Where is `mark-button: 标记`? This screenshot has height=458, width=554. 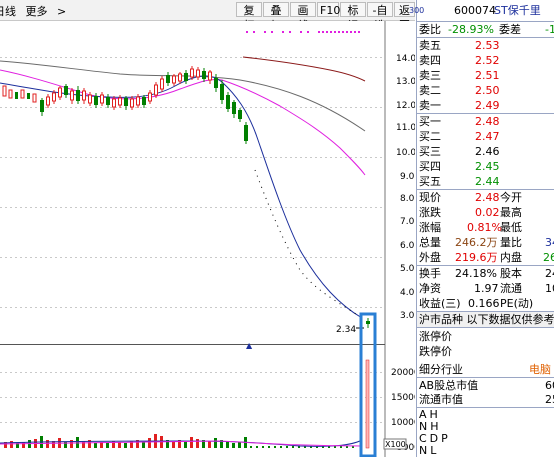 mark-button: 标记 is located at coordinates (353, 17).